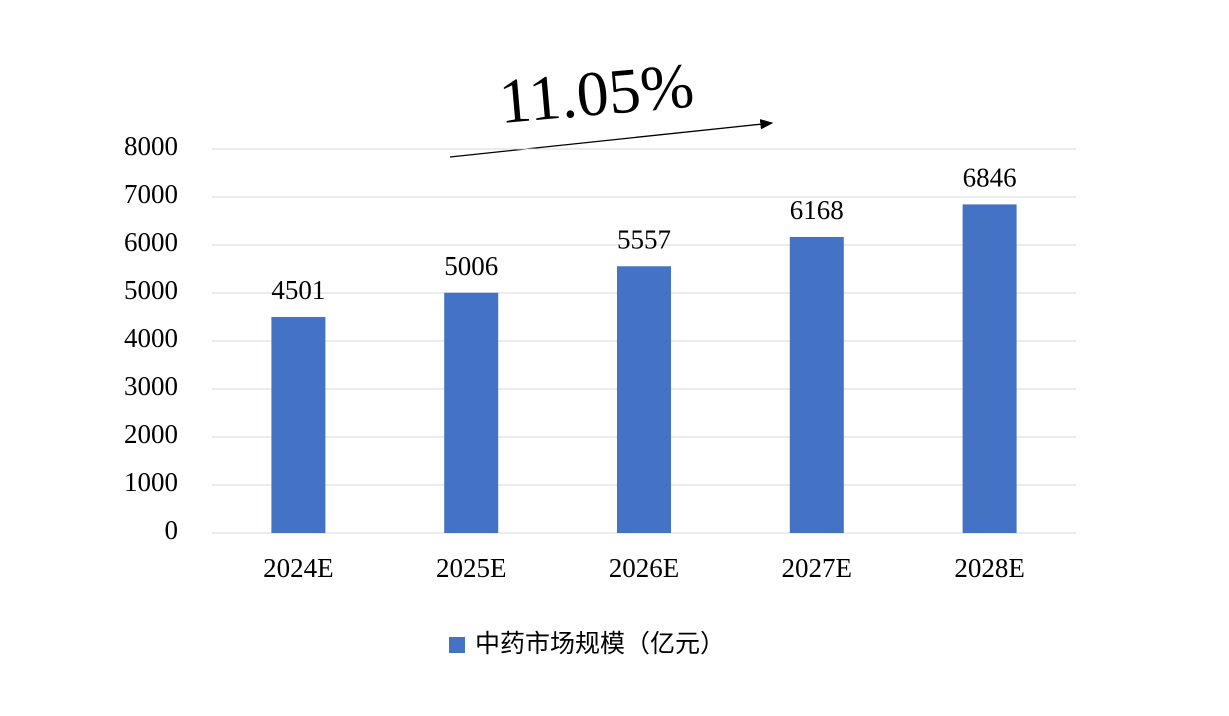  What do you see at coordinates (298, 568) in the screenshot?
I see `x-tick-label: 2024E` at bounding box center [298, 568].